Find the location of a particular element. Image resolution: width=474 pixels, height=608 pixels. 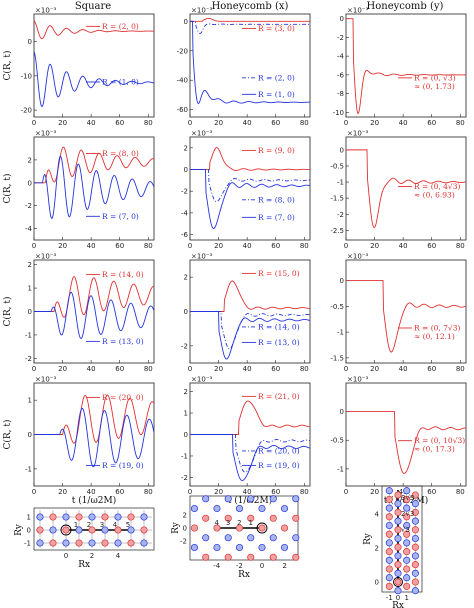

inset-x-tick: 1 is located at coordinates (406, 598).